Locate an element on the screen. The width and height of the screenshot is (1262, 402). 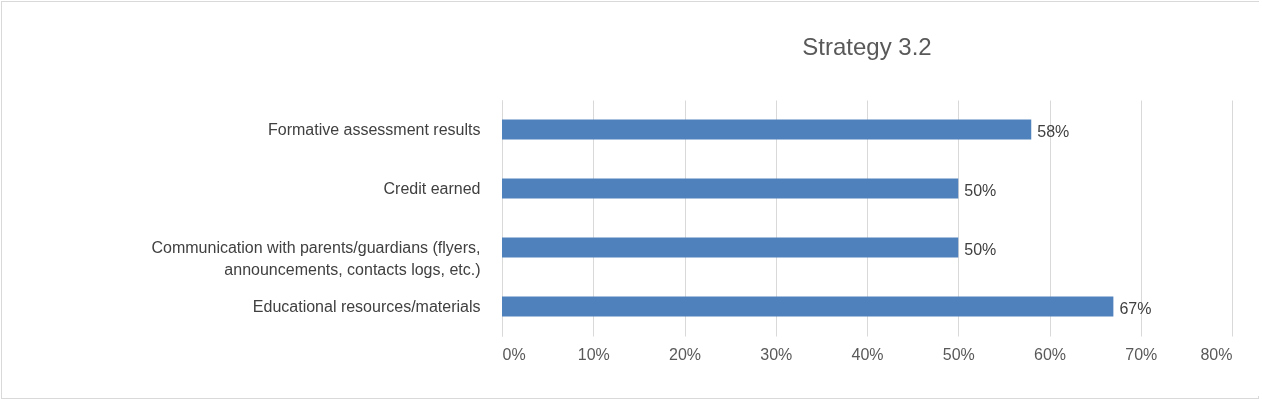
x-tick-label: 0% is located at coordinates (514, 354).